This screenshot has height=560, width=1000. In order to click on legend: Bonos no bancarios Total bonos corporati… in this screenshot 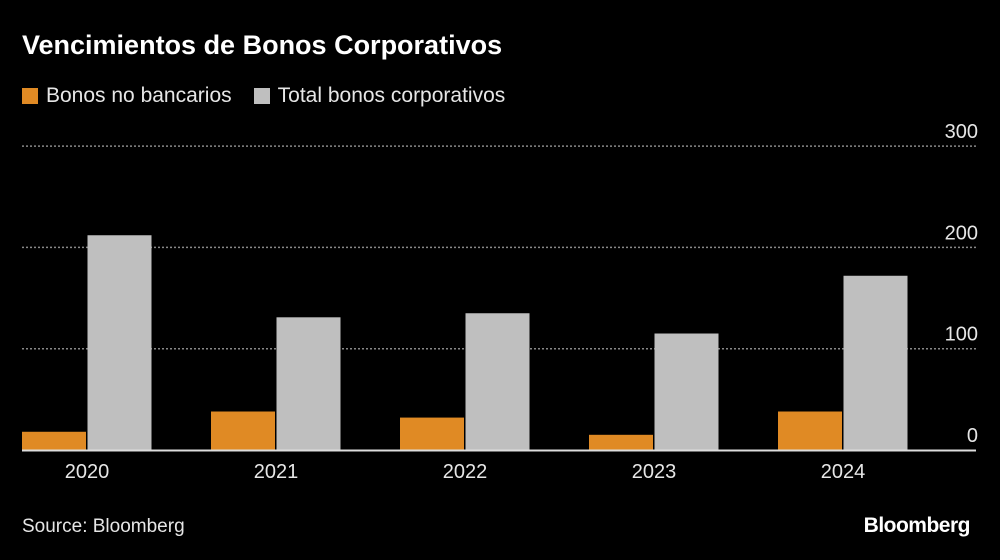, I will do `click(263, 96)`.